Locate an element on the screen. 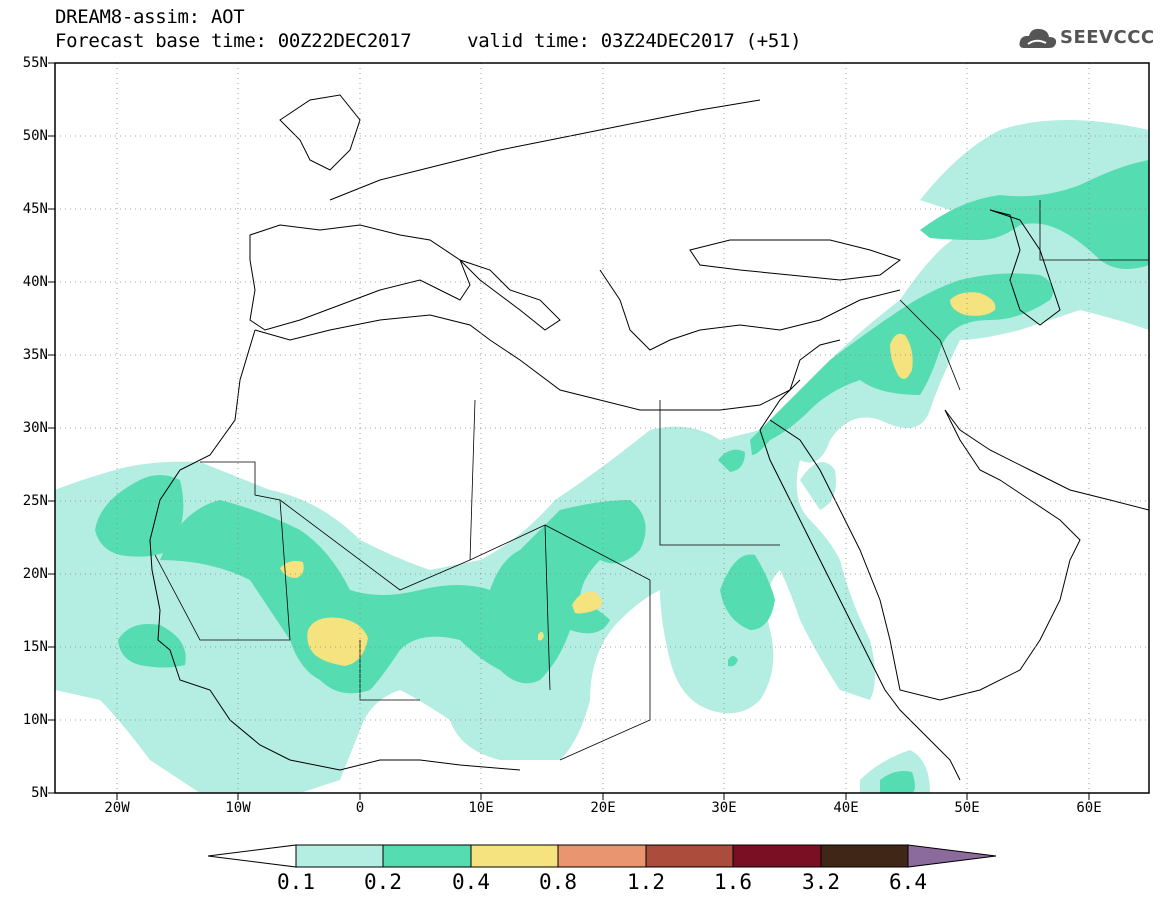 This screenshot has height=905, width=1165. lat-label: 45N is located at coordinates (35, 209).